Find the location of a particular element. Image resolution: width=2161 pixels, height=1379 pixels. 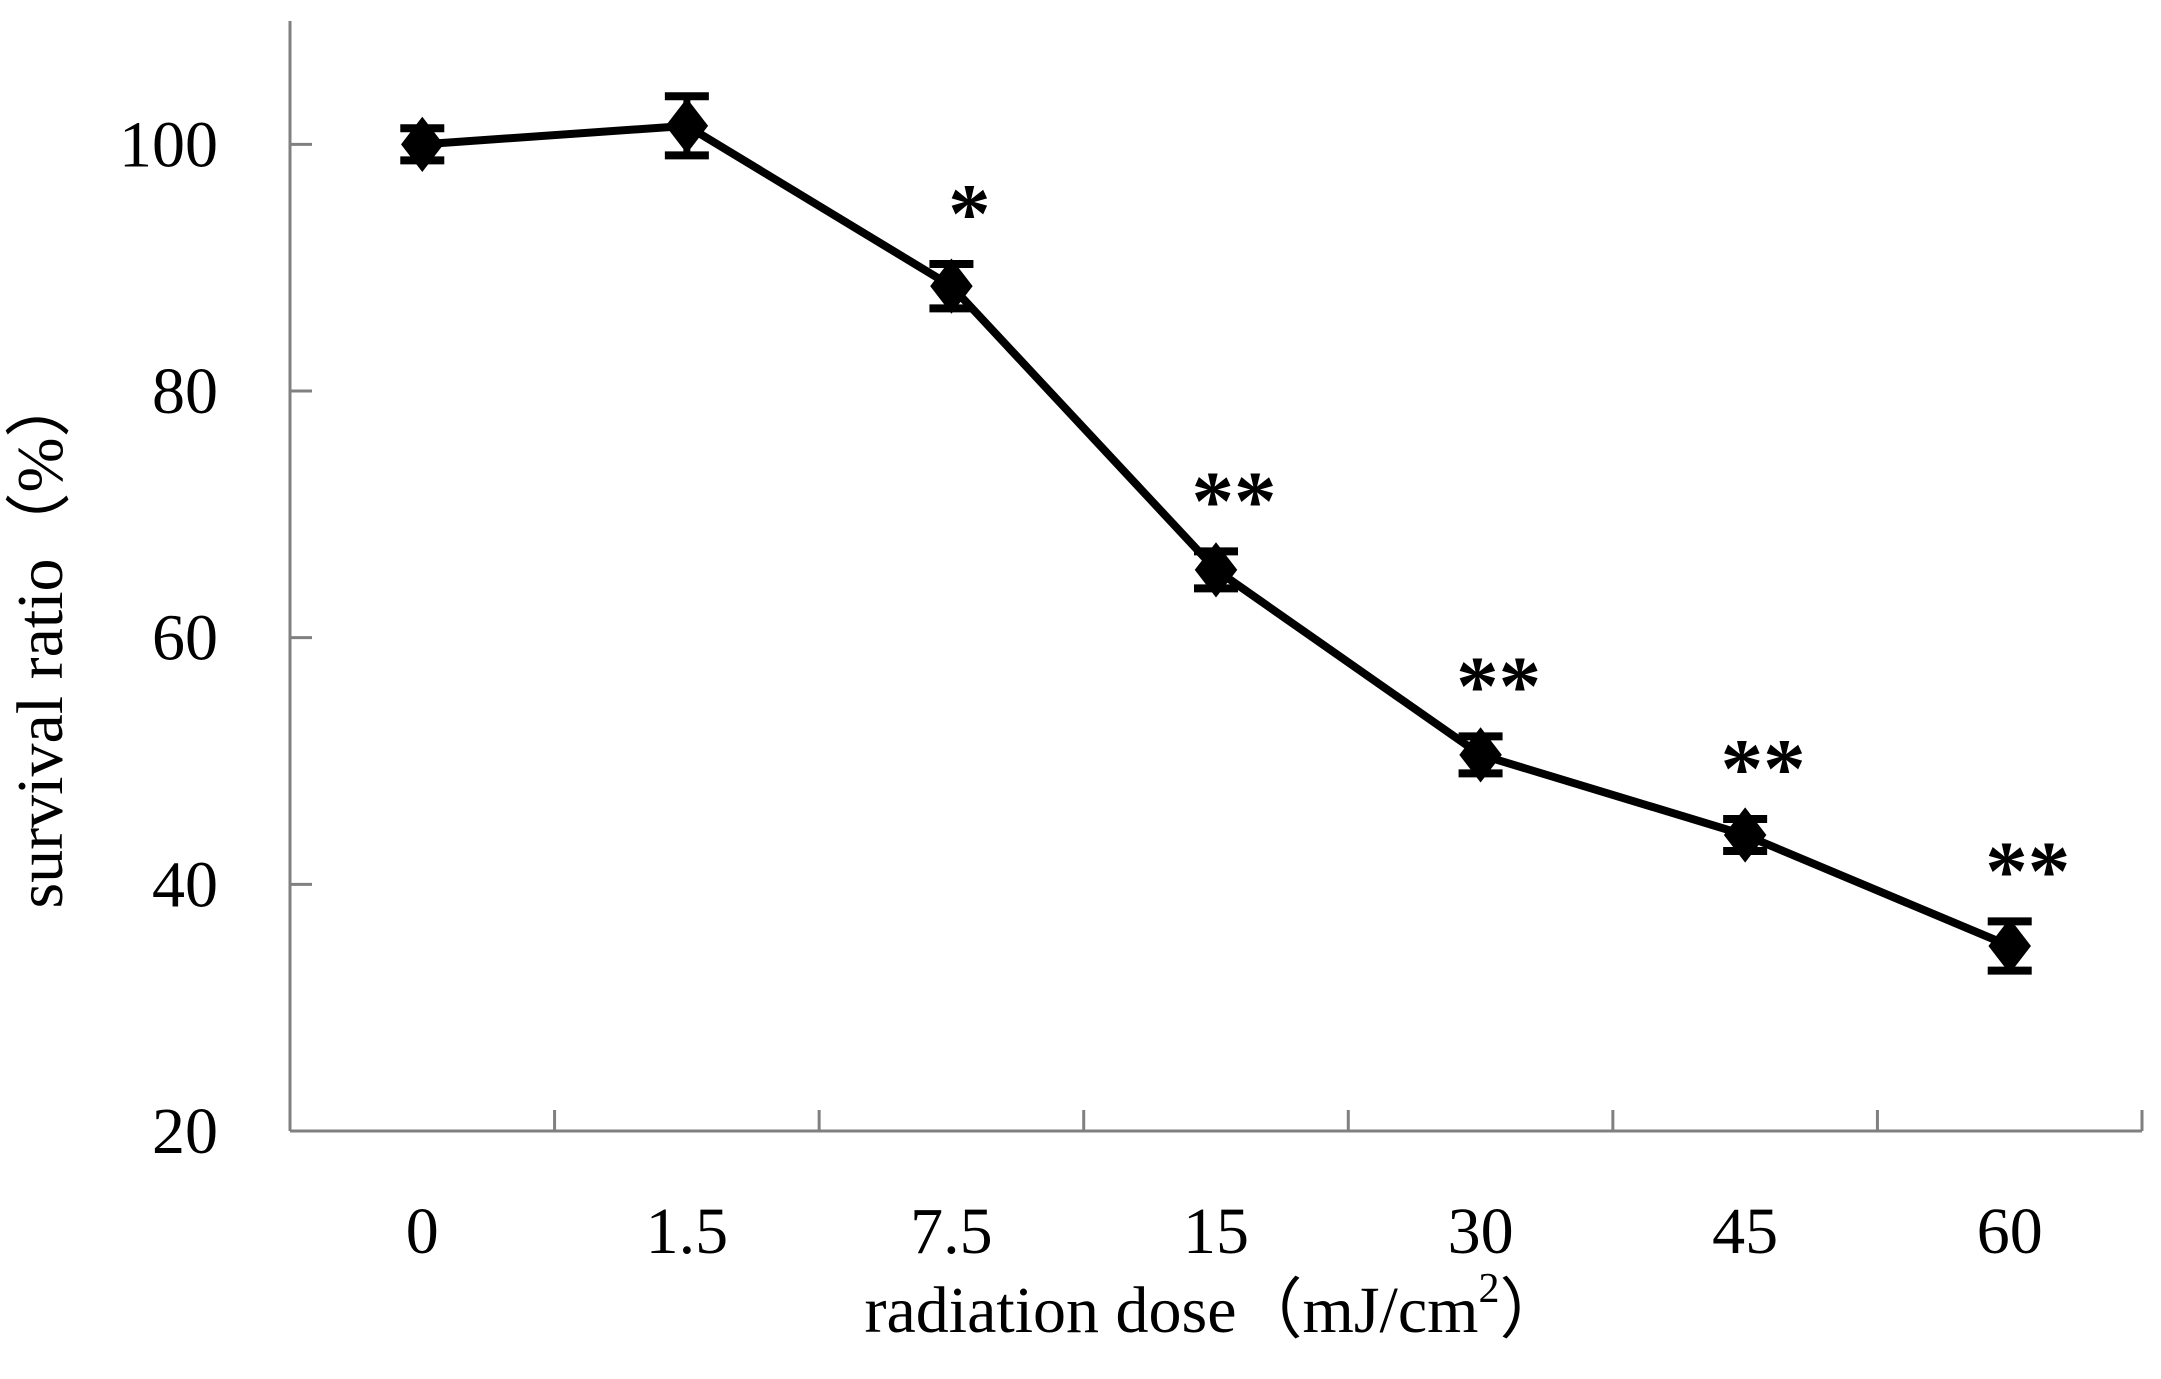

x-axis-title-superscript: 2 is located at coordinates (1489, 1289).